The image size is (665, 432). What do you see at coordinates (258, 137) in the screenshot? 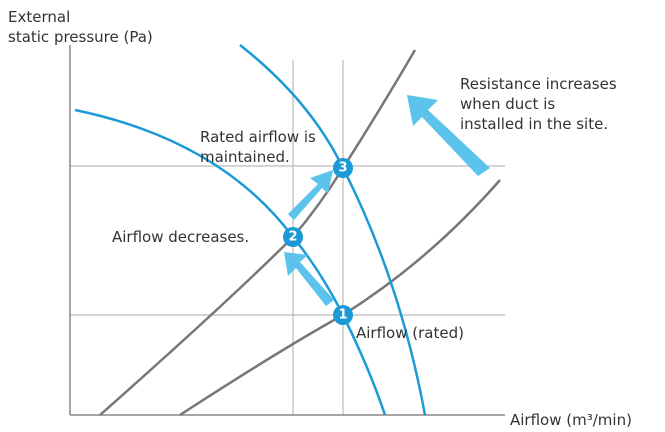
I see `annotation: Rated airflow is` at bounding box center [258, 137].